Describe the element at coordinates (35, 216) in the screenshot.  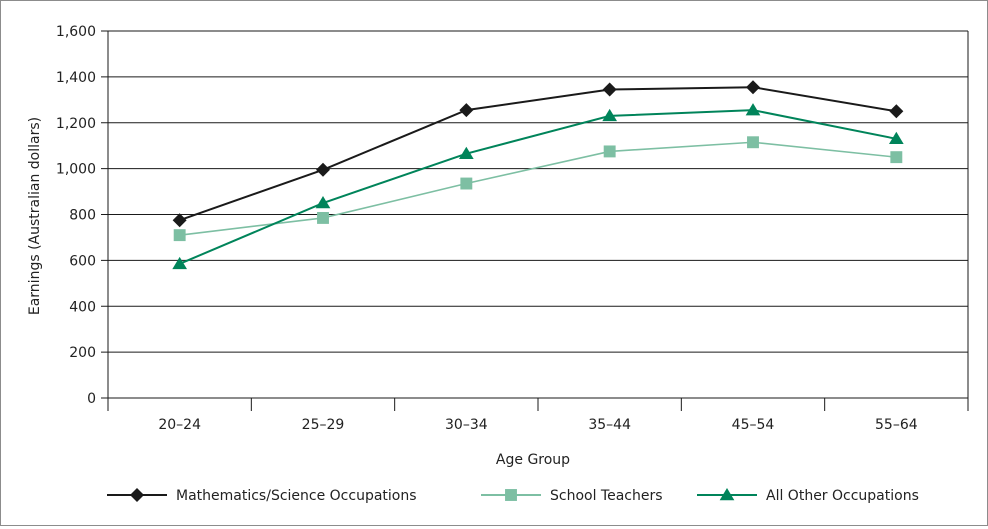
I see `y-axis-title: Earnings (Australian dollars)` at that location.